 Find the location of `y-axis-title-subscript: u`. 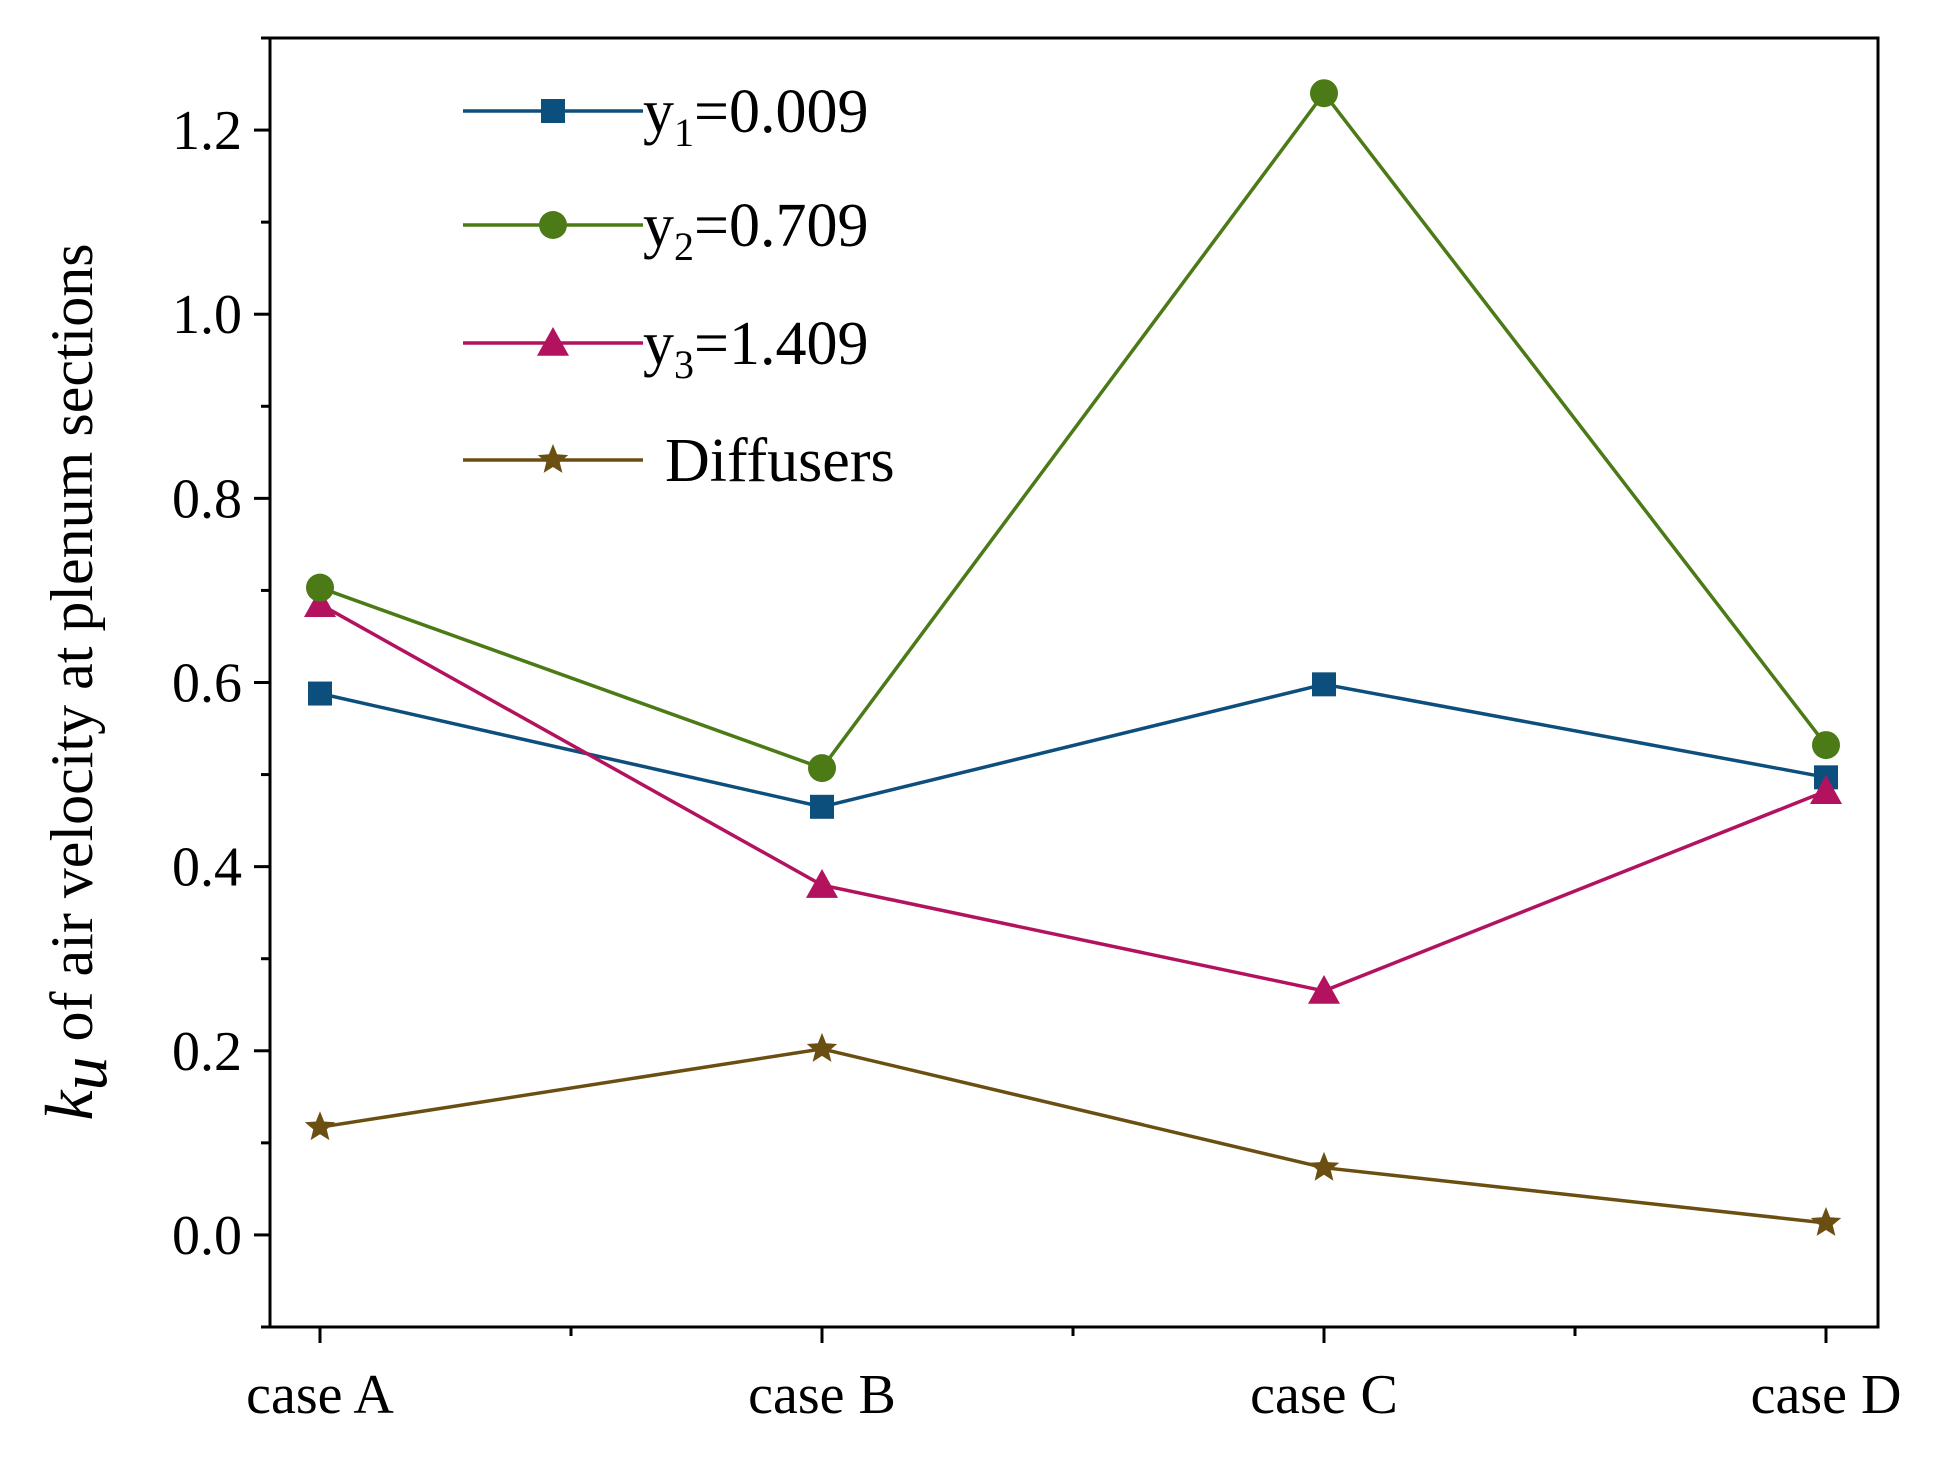

y-axis-title-subscript: u is located at coordinates (83, 1073).